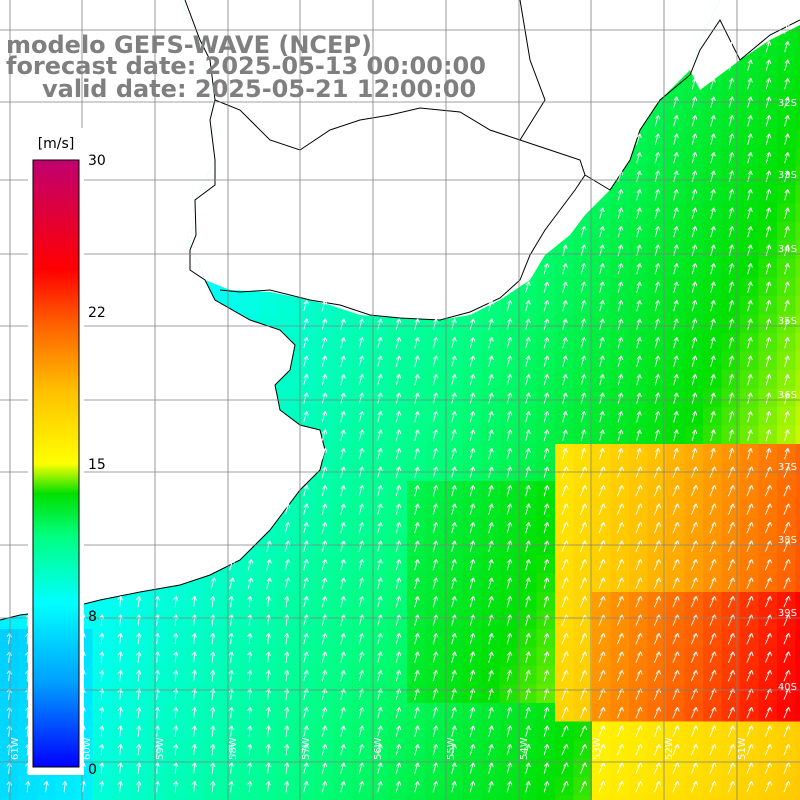 This screenshot has height=800, width=800. Describe the element at coordinates (189, 45) in the screenshot. I see `model-title: modelo GEFS-WAVE (NCEP)` at that location.